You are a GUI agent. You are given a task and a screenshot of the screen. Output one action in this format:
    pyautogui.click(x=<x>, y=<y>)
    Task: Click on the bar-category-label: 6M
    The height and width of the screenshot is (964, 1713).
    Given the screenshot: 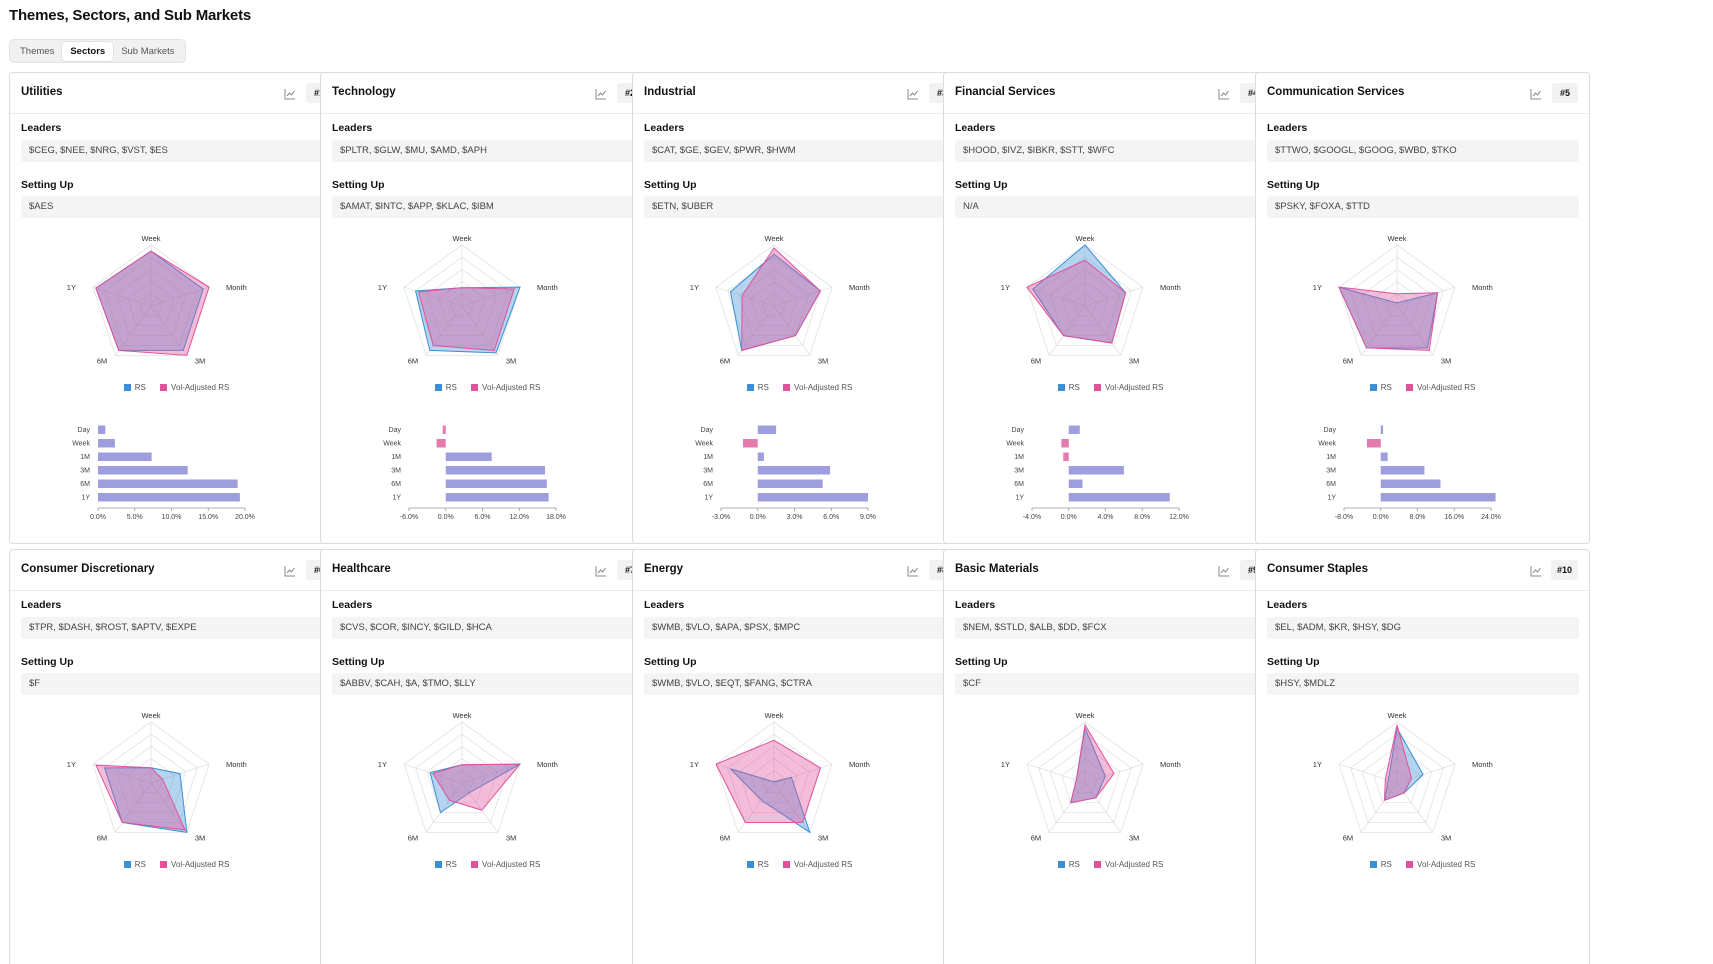 What is the action you would take?
    pyautogui.click(x=396, y=484)
    